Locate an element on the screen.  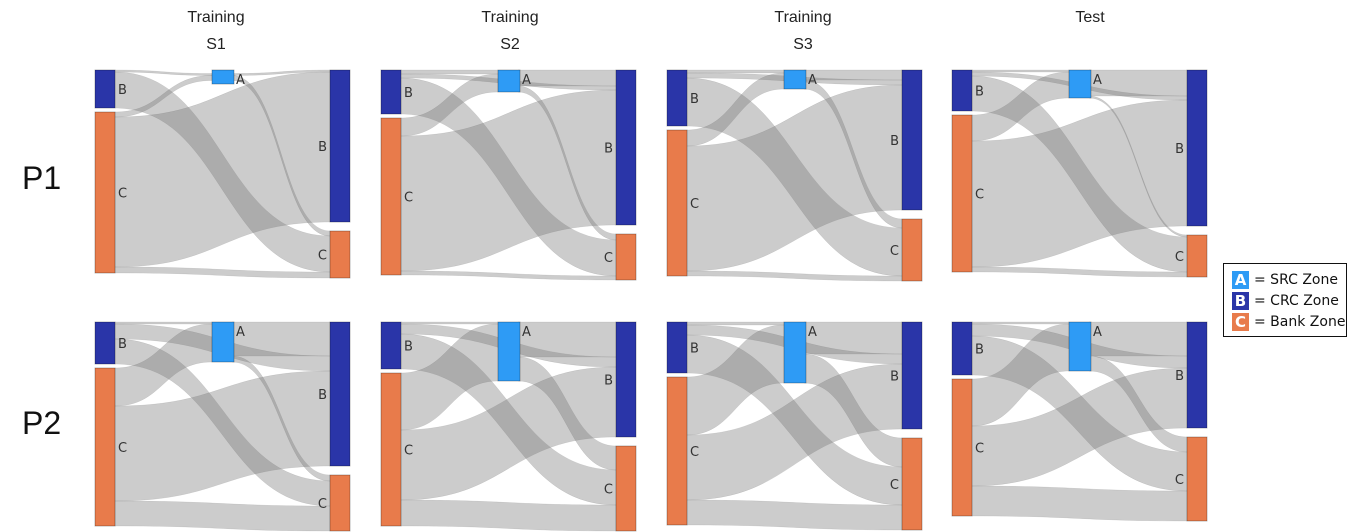
column-title-s2: Training S2 is located at coordinates (510, 31).